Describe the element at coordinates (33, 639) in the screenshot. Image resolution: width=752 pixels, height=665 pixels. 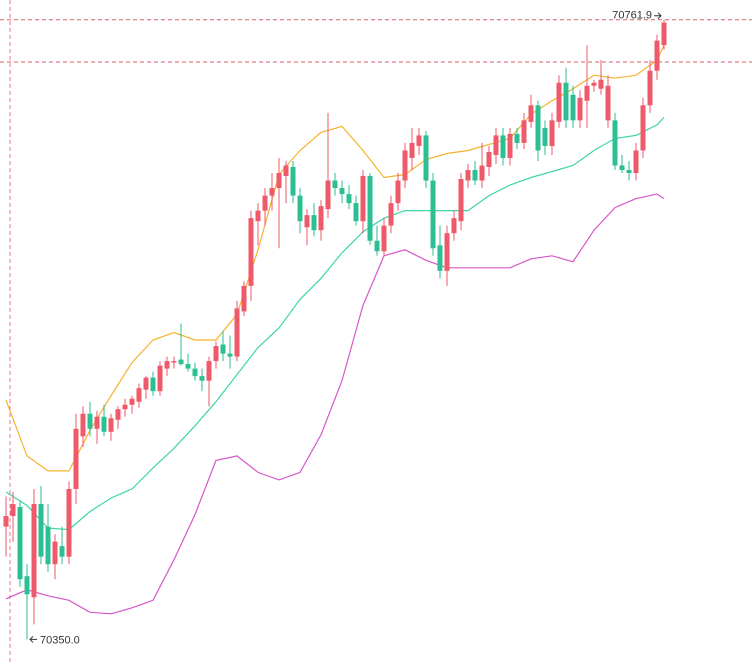
I see `min-arrow` at that location.